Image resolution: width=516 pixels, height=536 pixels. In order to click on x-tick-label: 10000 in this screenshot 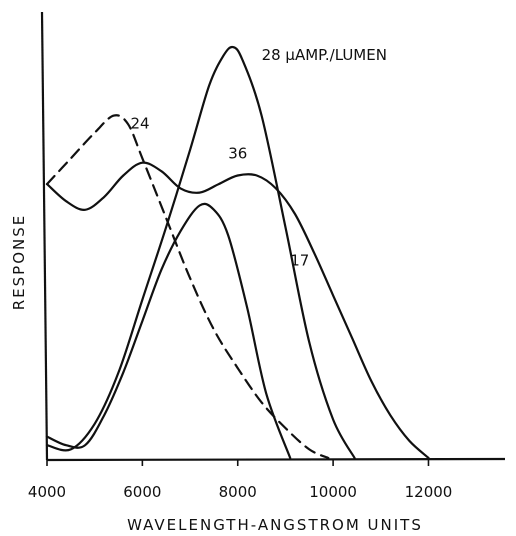, I will do `click(333, 492)`.